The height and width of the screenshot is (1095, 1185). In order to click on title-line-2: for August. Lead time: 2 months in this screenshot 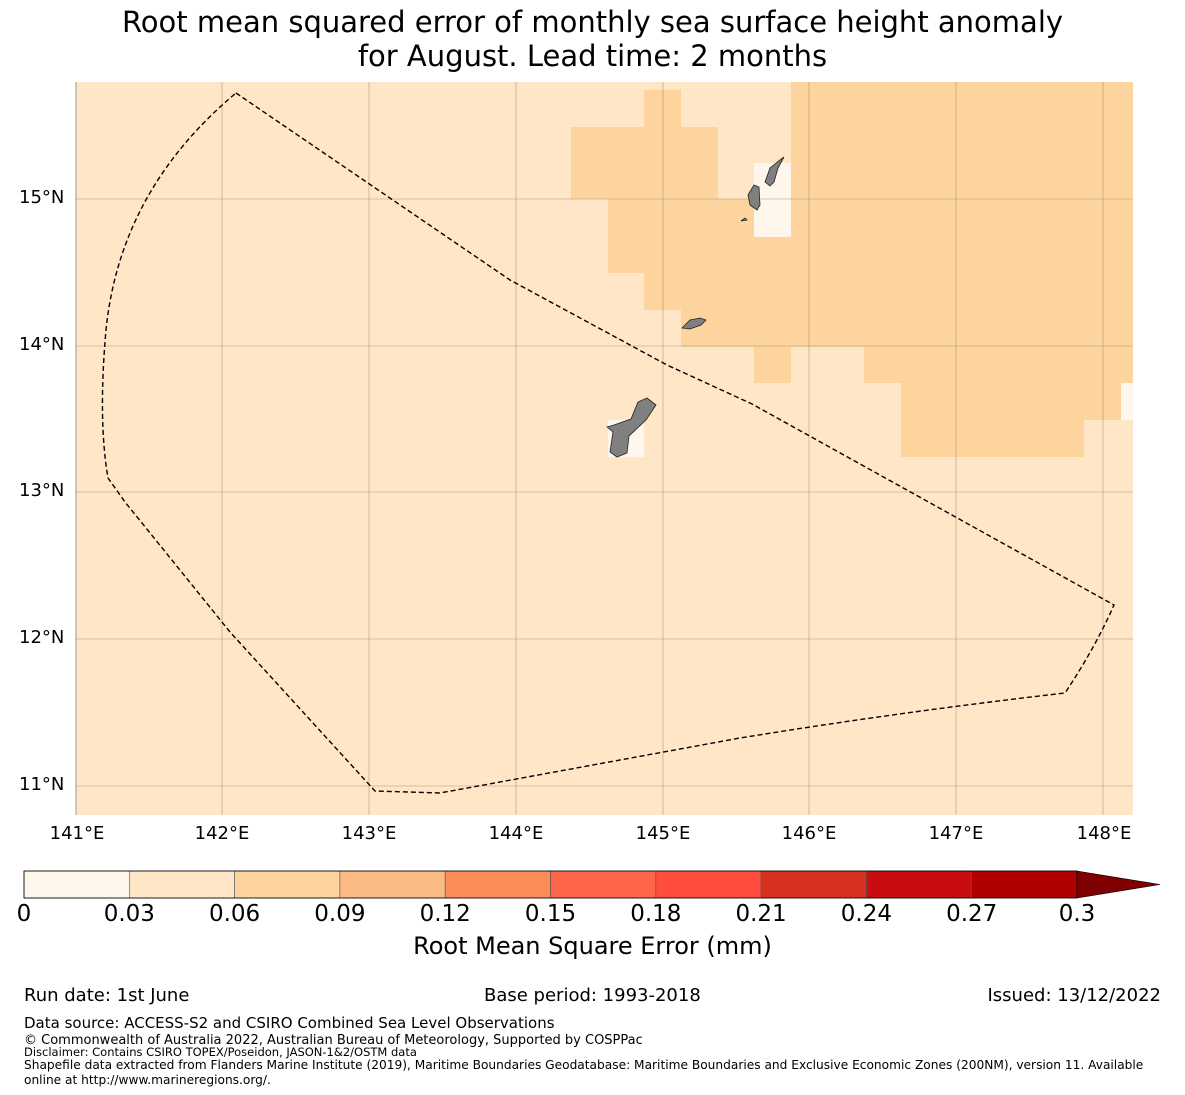, I will do `click(592, 56)`.